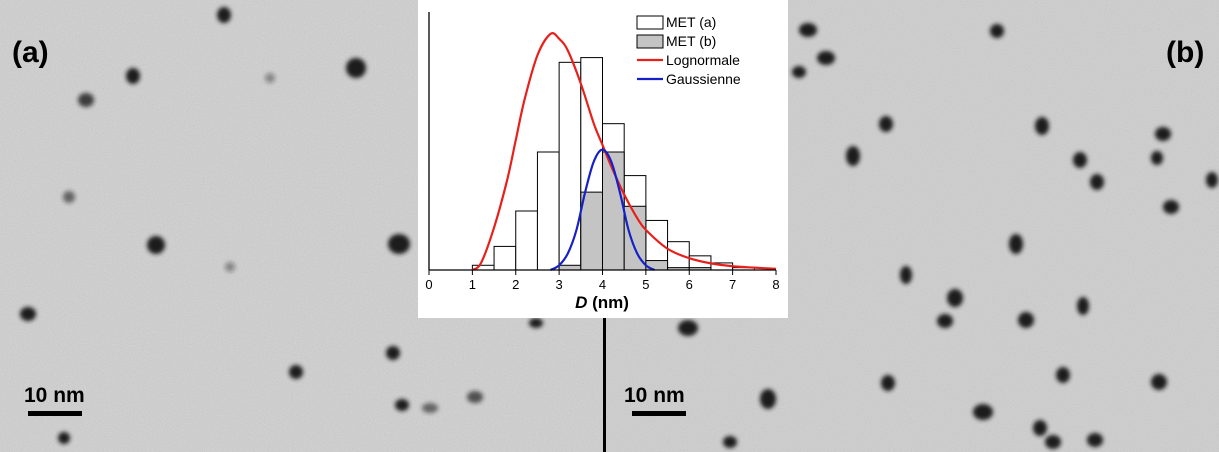  Describe the element at coordinates (428, 284) in the screenshot. I see `x-tick-label: 0` at that location.